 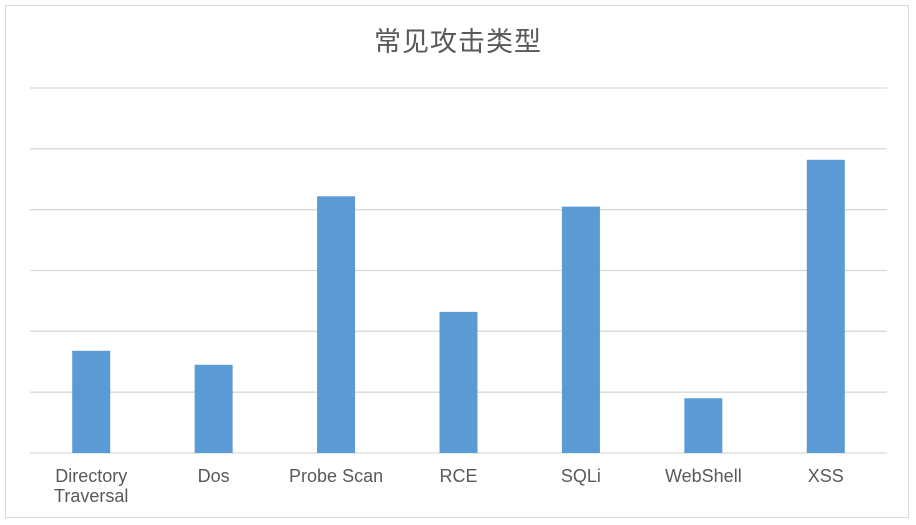 What do you see at coordinates (826, 476) in the screenshot?
I see `x-tick-label: XSS` at bounding box center [826, 476].